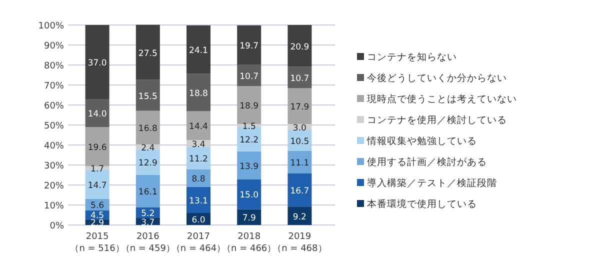 Image resolution: width=590 pixels, height=270 pixels. What do you see at coordinates (54, 107) in the screenshot?
I see `y-tick-label: 60%` at bounding box center [54, 107].